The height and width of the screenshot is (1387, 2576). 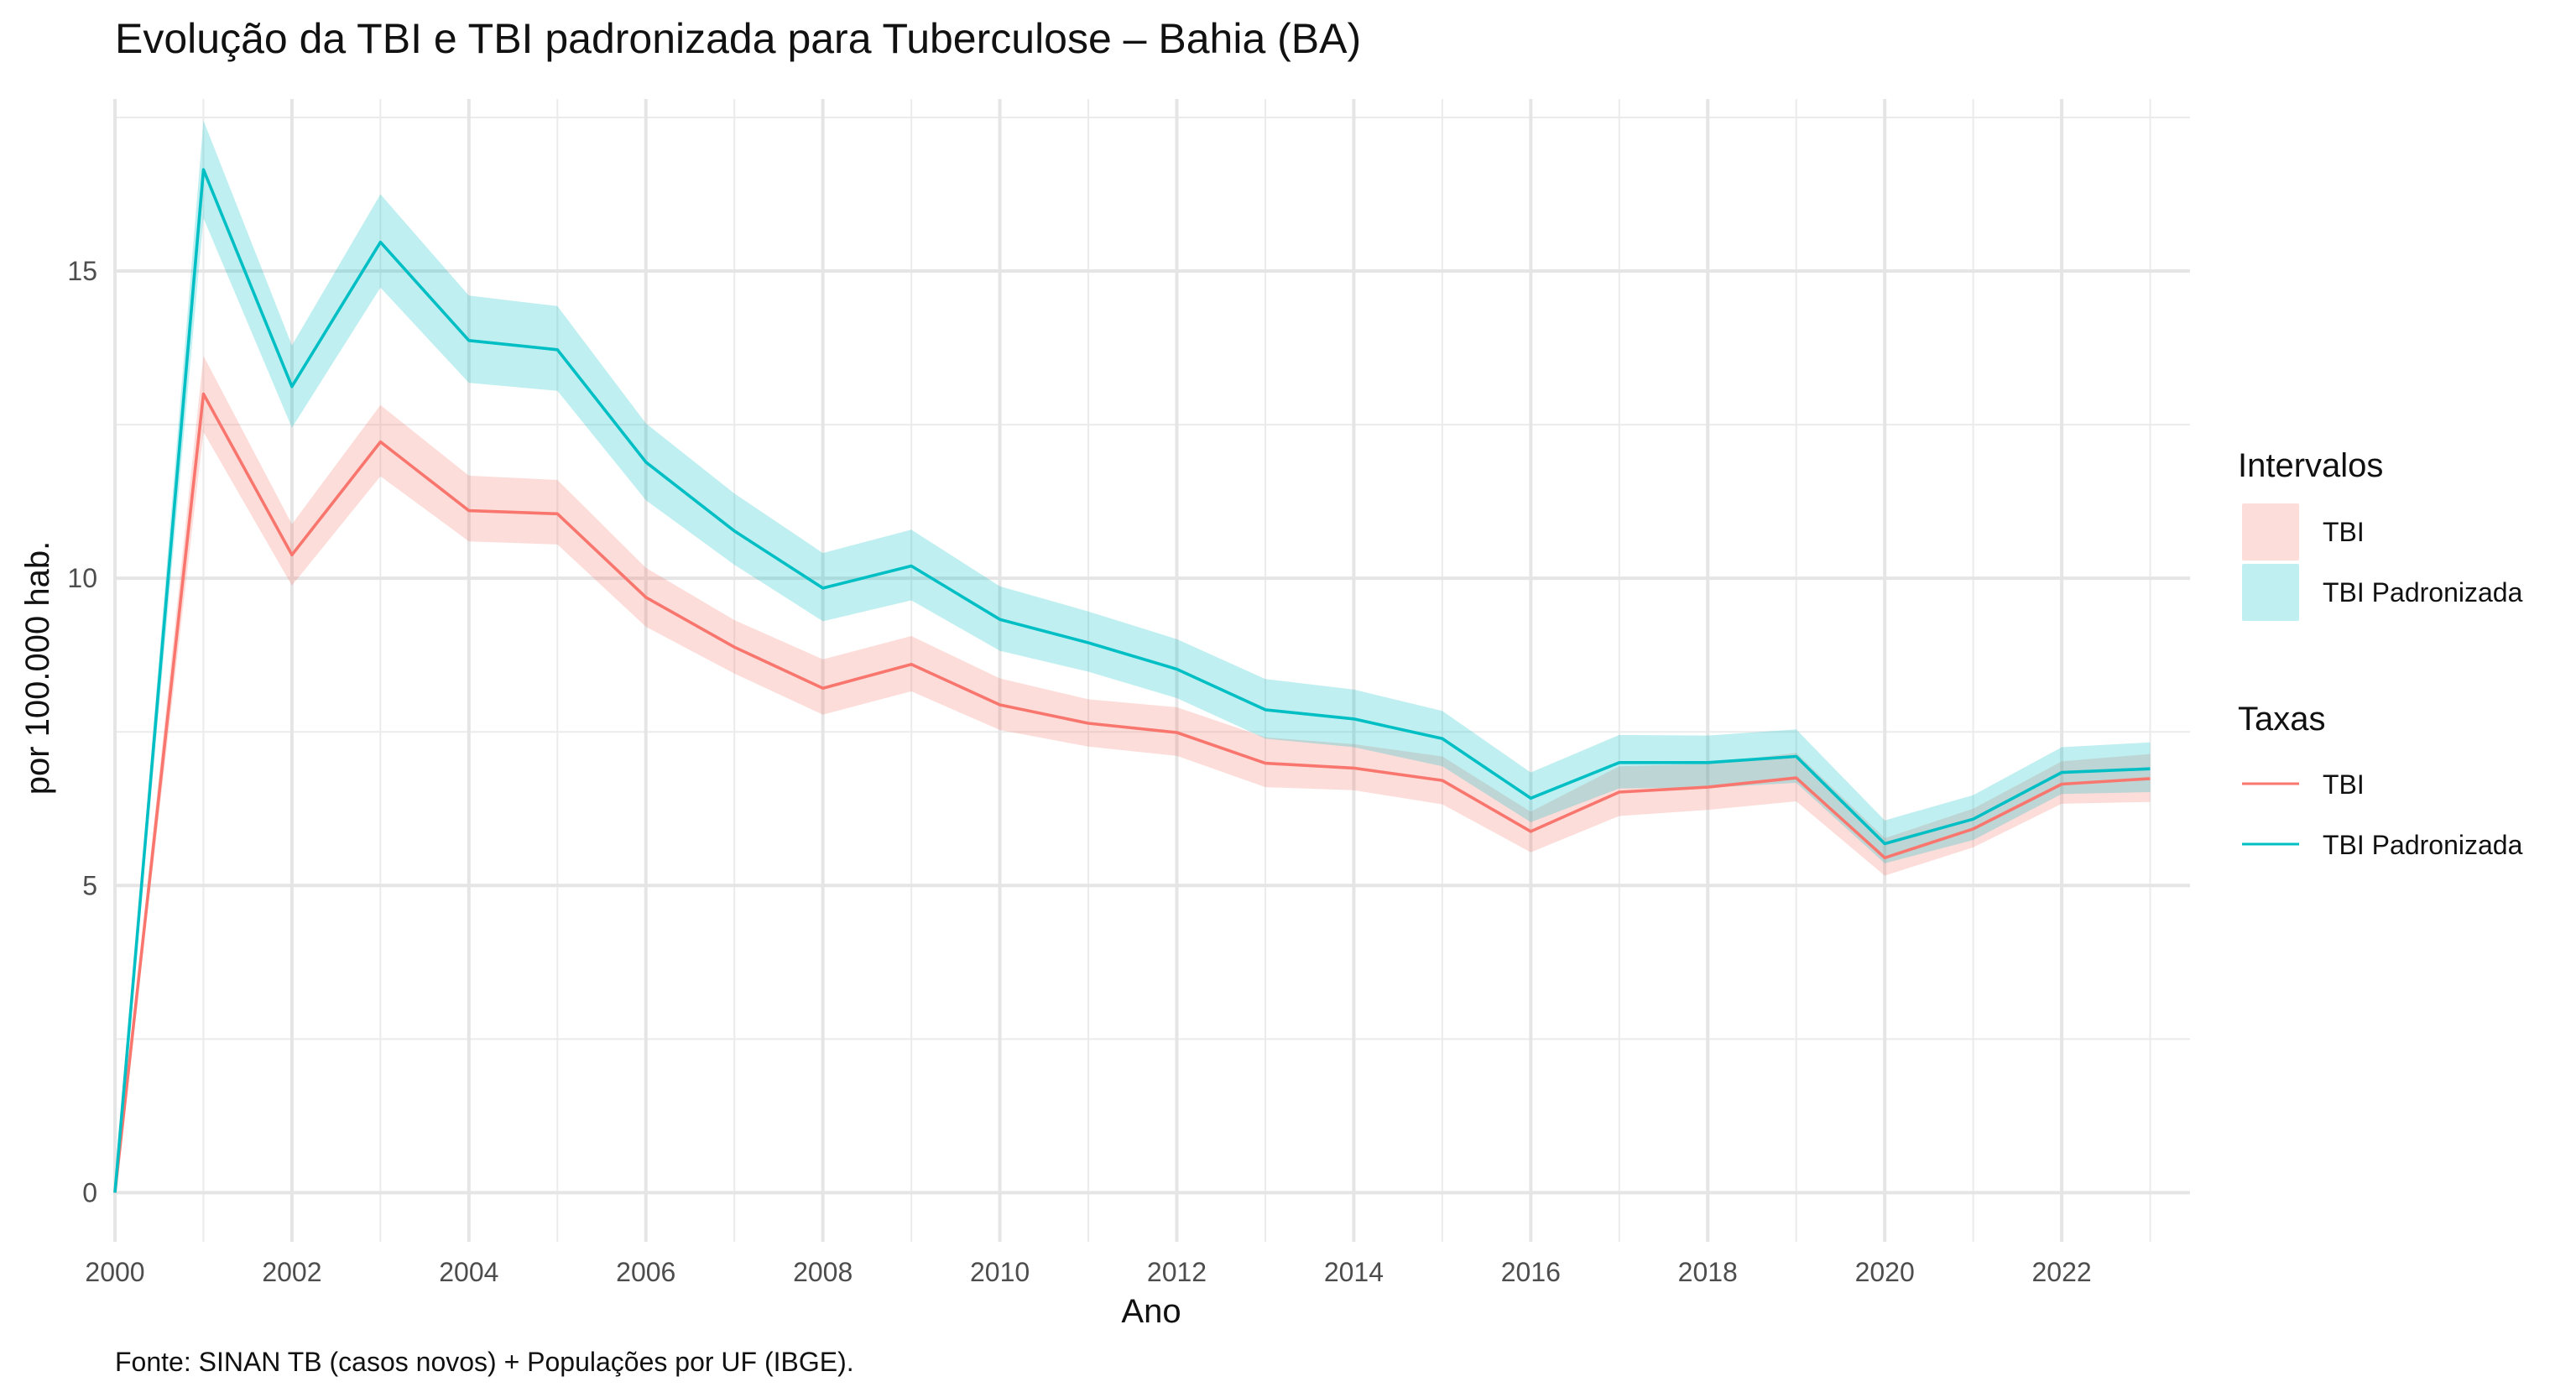 What do you see at coordinates (823, 1272) in the screenshot?
I see `x-tick-label: 2008` at bounding box center [823, 1272].